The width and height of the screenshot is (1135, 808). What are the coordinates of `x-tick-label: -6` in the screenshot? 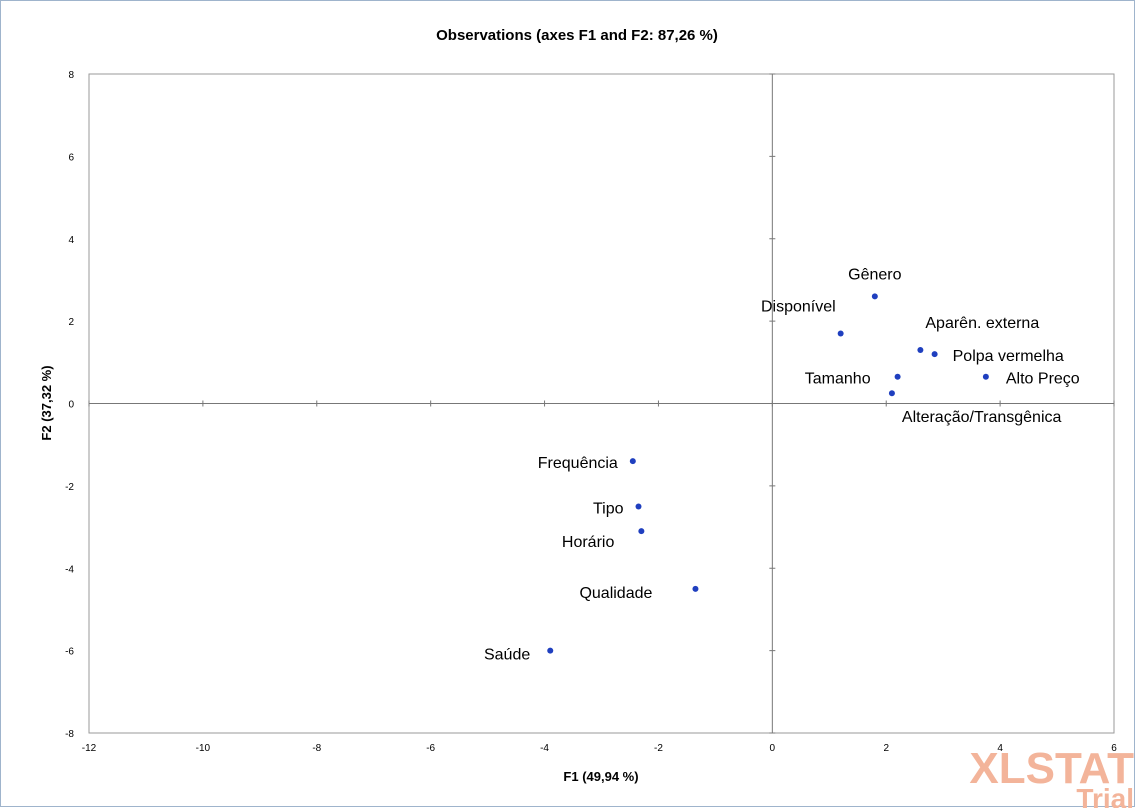 It's located at (430, 748).